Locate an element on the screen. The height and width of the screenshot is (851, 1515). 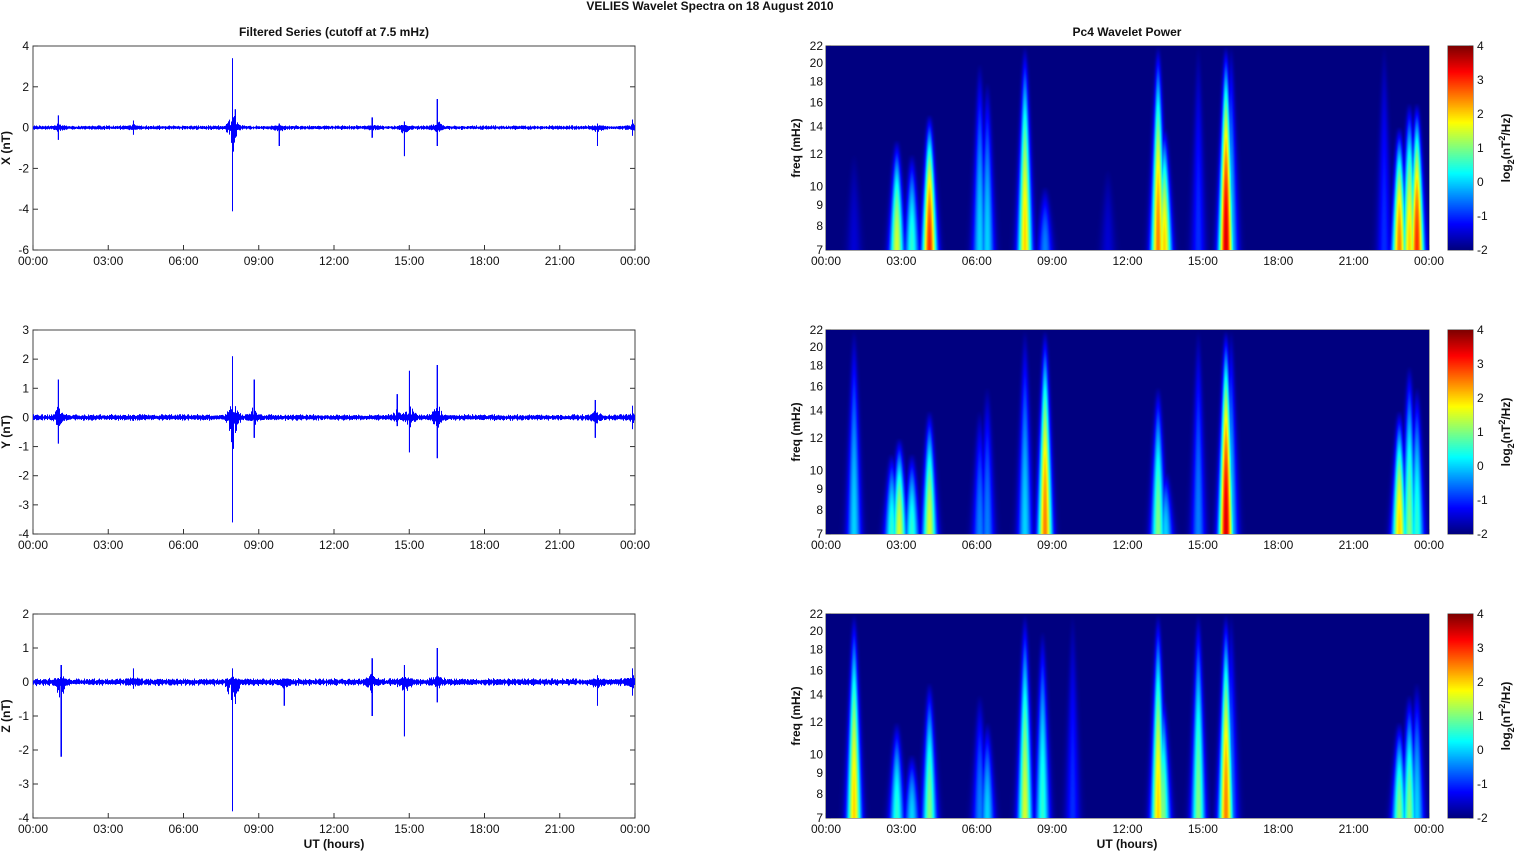
y-axis-label: Z (nT) is located at coordinates (6, 715).